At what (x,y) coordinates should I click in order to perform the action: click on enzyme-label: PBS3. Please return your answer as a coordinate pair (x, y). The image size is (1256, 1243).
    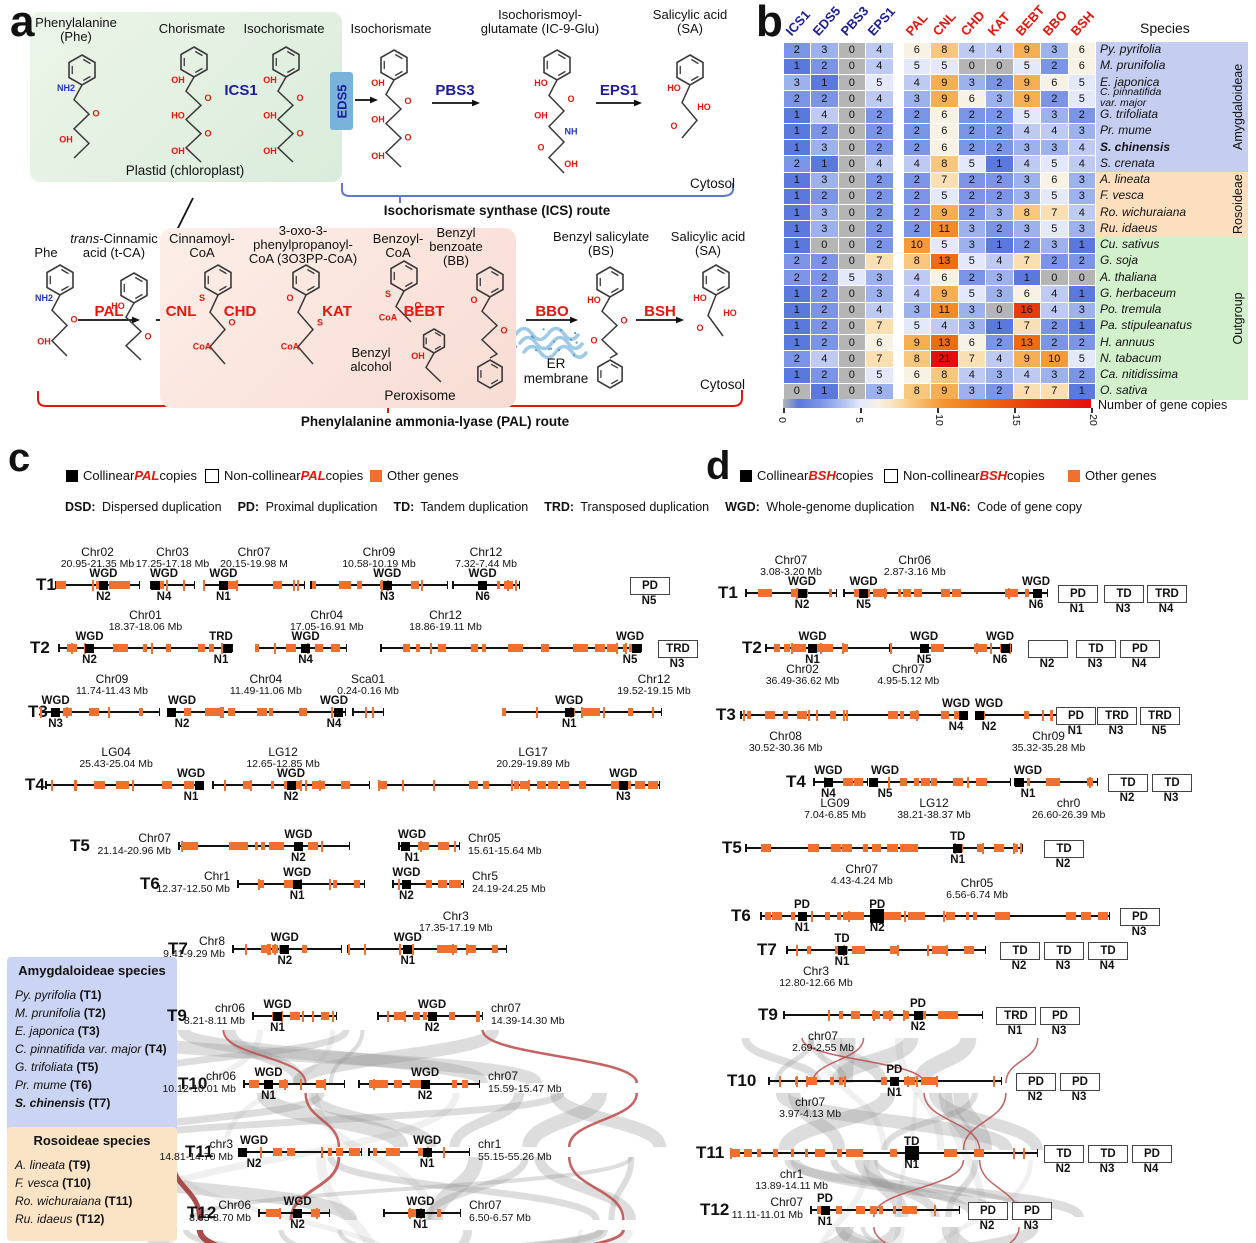
    Looking at the image, I should click on (455, 90).